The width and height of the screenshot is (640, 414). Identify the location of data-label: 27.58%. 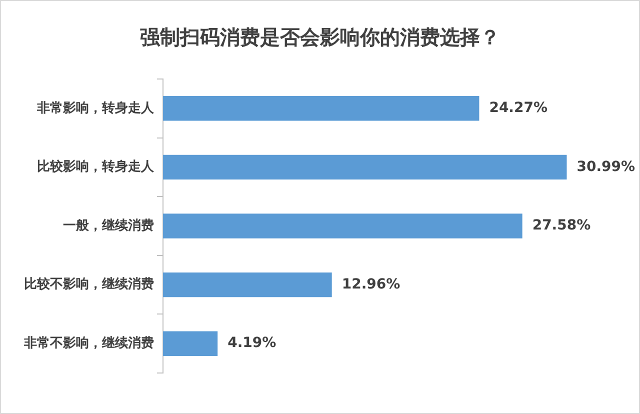
(561, 226).